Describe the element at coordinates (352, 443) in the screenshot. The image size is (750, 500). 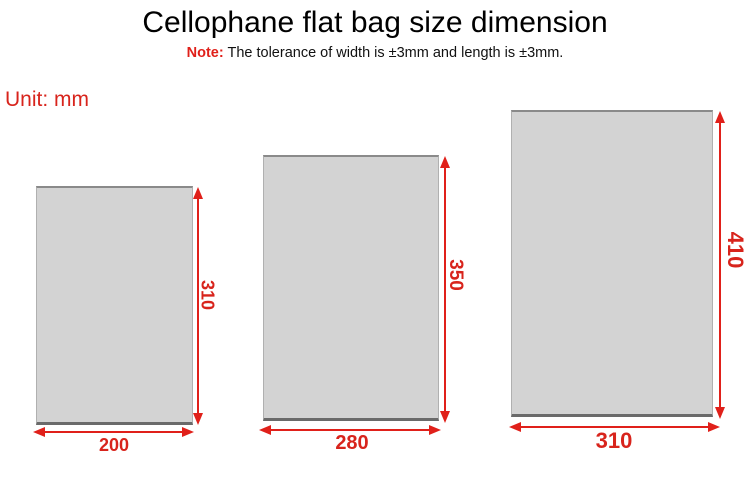
I see `width-label-medium: 280` at that location.